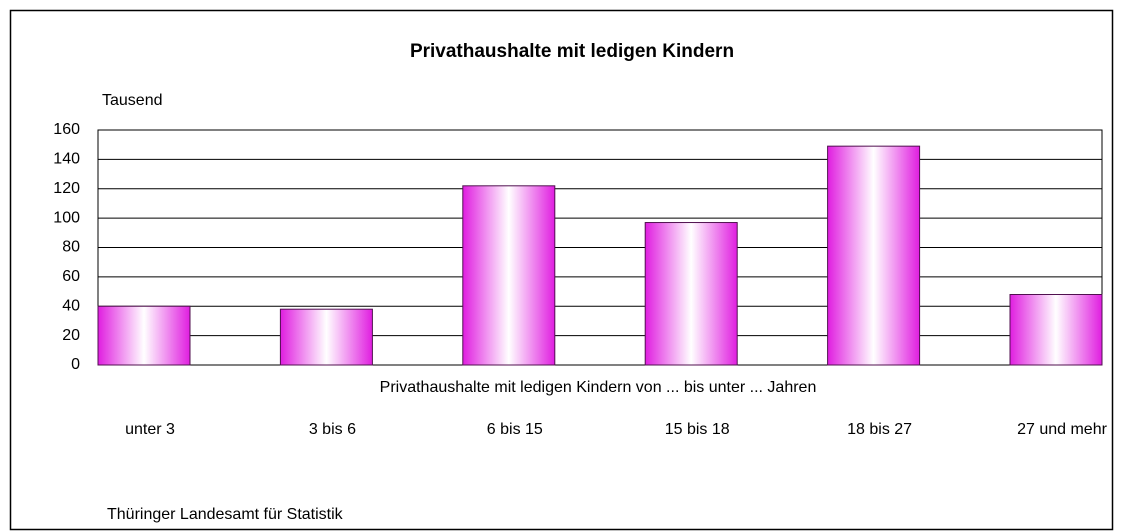  What do you see at coordinates (150, 429) in the screenshot?
I see `x-tick-label: unter 3` at bounding box center [150, 429].